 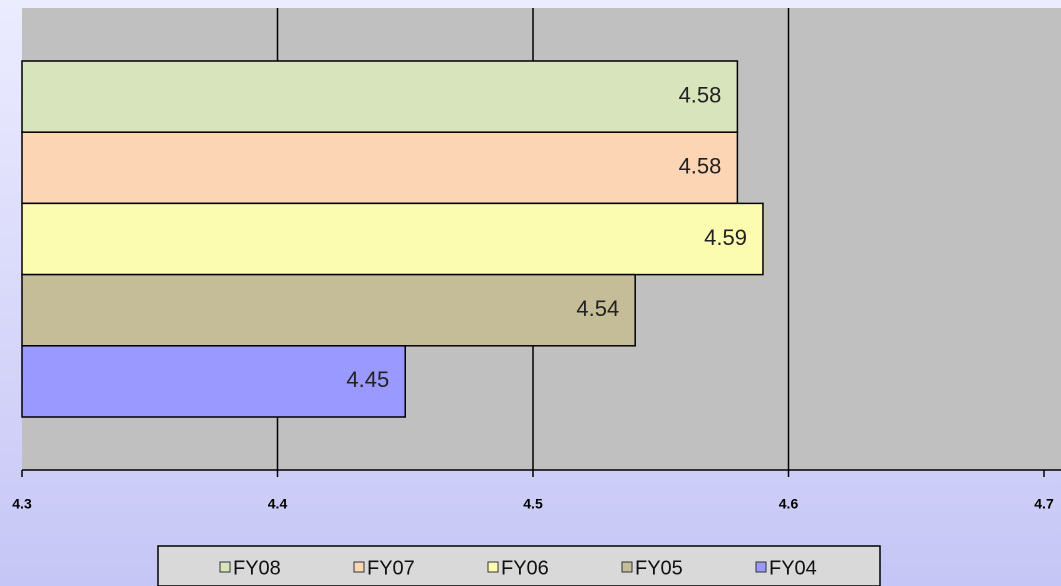 What do you see at coordinates (1044, 504) in the screenshot?
I see `x-tick-label: 4.7` at bounding box center [1044, 504].